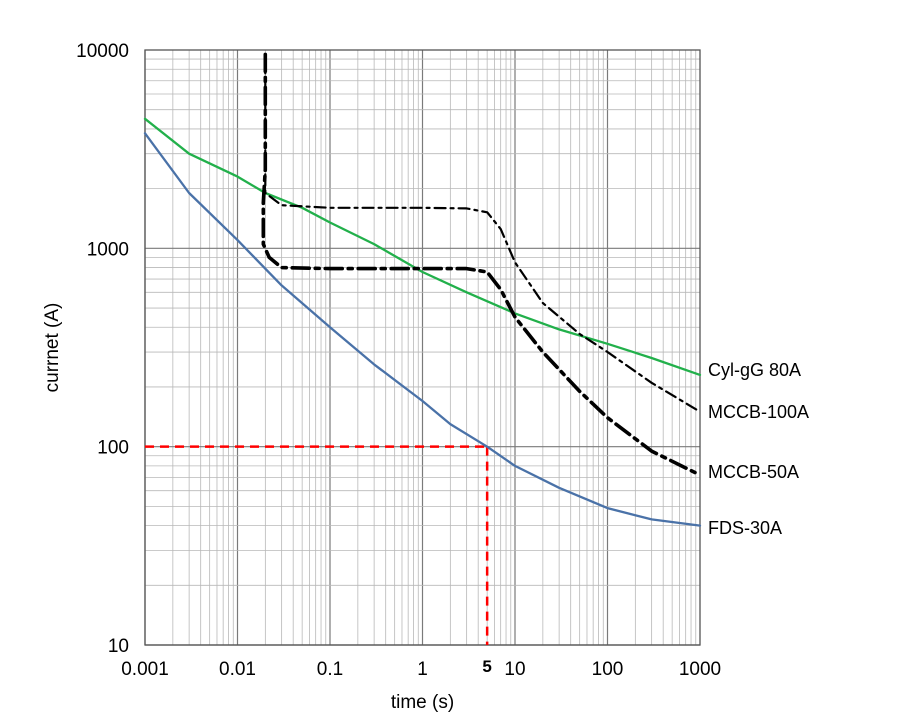 This screenshot has height=722, width=911. What do you see at coordinates (102, 349) in the screenshot?
I see `y-tick-labels: 10 100 1000 10000` at bounding box center [102, 349].